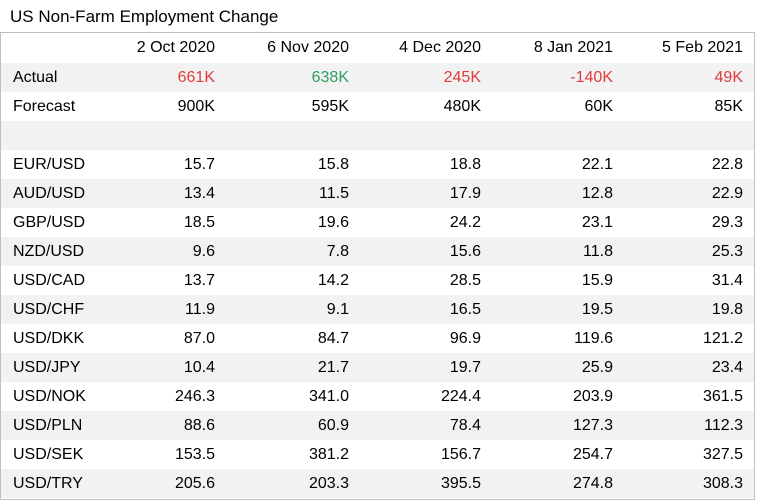 Image resolution: width=758 pixels, height=503 pixels. Describe the element at coordinates (194, 396) in the screenshot. I see `table-cell: 246.3` at that location.